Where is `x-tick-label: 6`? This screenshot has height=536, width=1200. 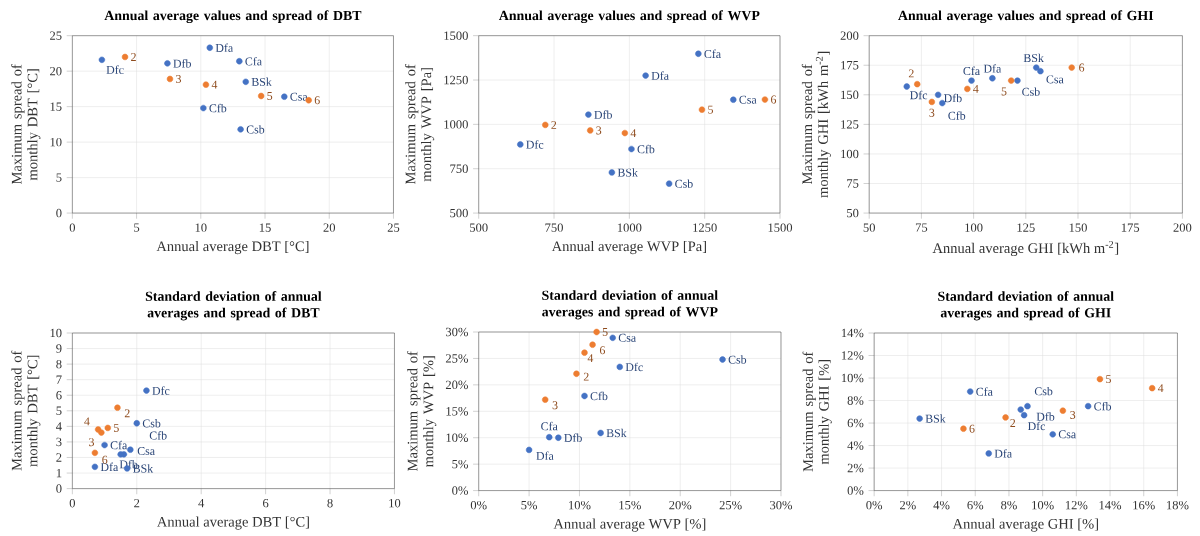
x-tick-label: 6 is located at coordinates (266, 503).